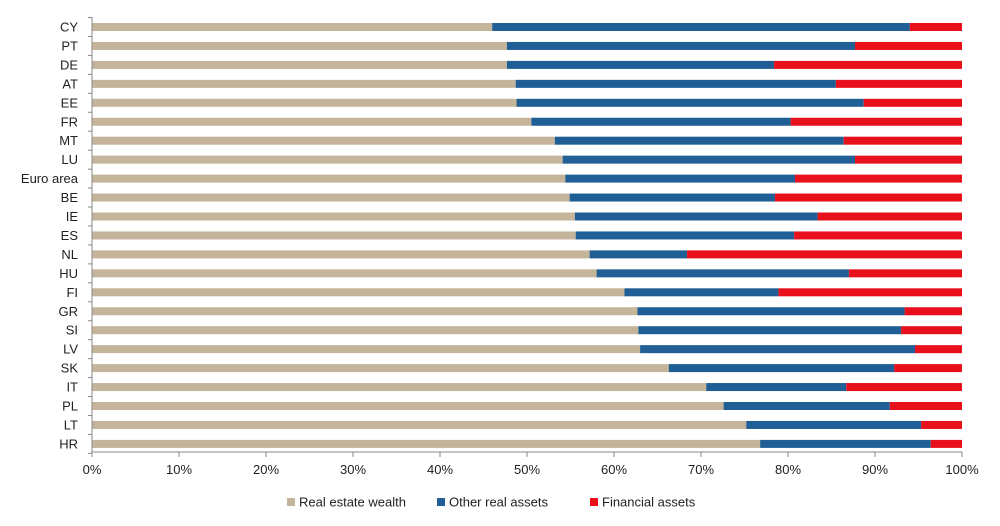  What do you see at coordinates (50, 178) in the screenshot?
I see `category-label-euro-area: Euro area` at bounding box center [50, 178].